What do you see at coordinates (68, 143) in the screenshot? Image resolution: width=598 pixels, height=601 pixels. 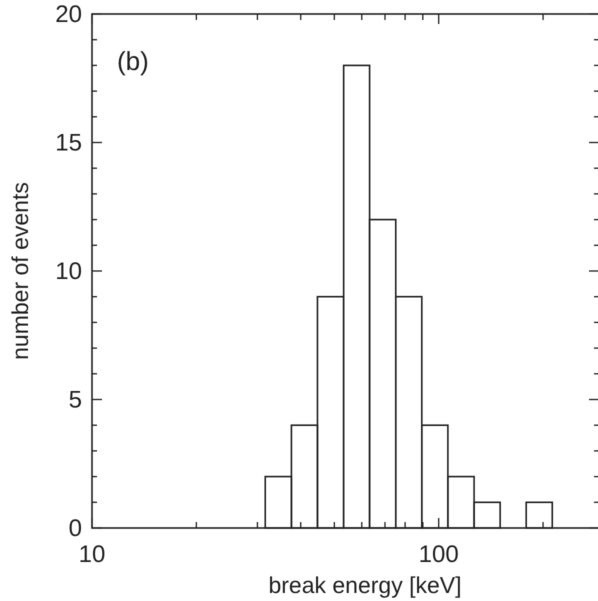 I see `y-tick-label: 15` at bounding box center [68, 143].